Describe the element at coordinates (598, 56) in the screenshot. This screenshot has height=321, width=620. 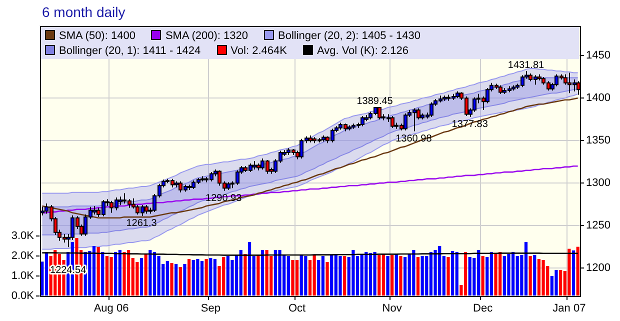
I see `y-tick-label: 1450` at that location.